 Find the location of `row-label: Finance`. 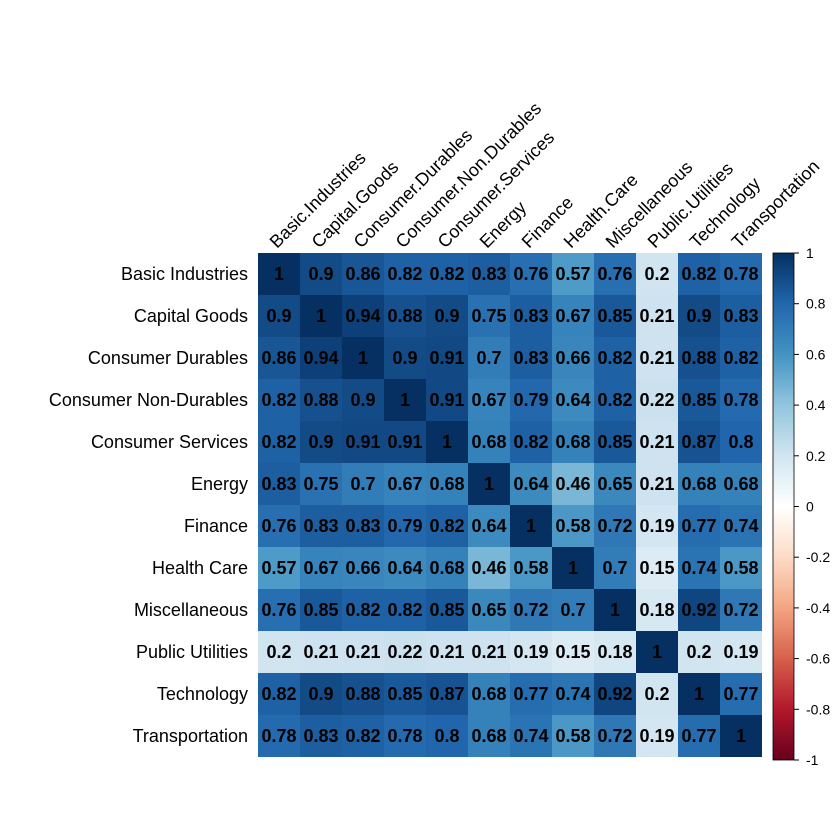

row-label: Finance is located at coordinates (216, 526).